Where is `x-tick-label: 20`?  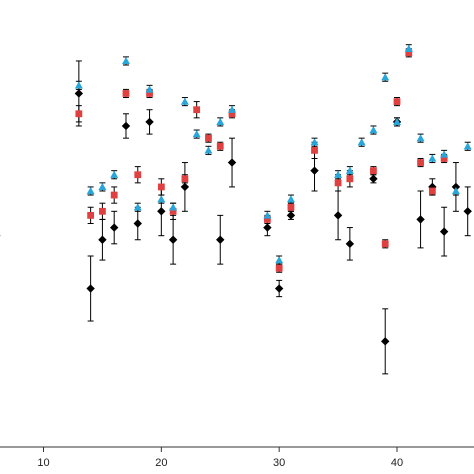
x-tick-label: 20 is located at coordinates (161, 463).